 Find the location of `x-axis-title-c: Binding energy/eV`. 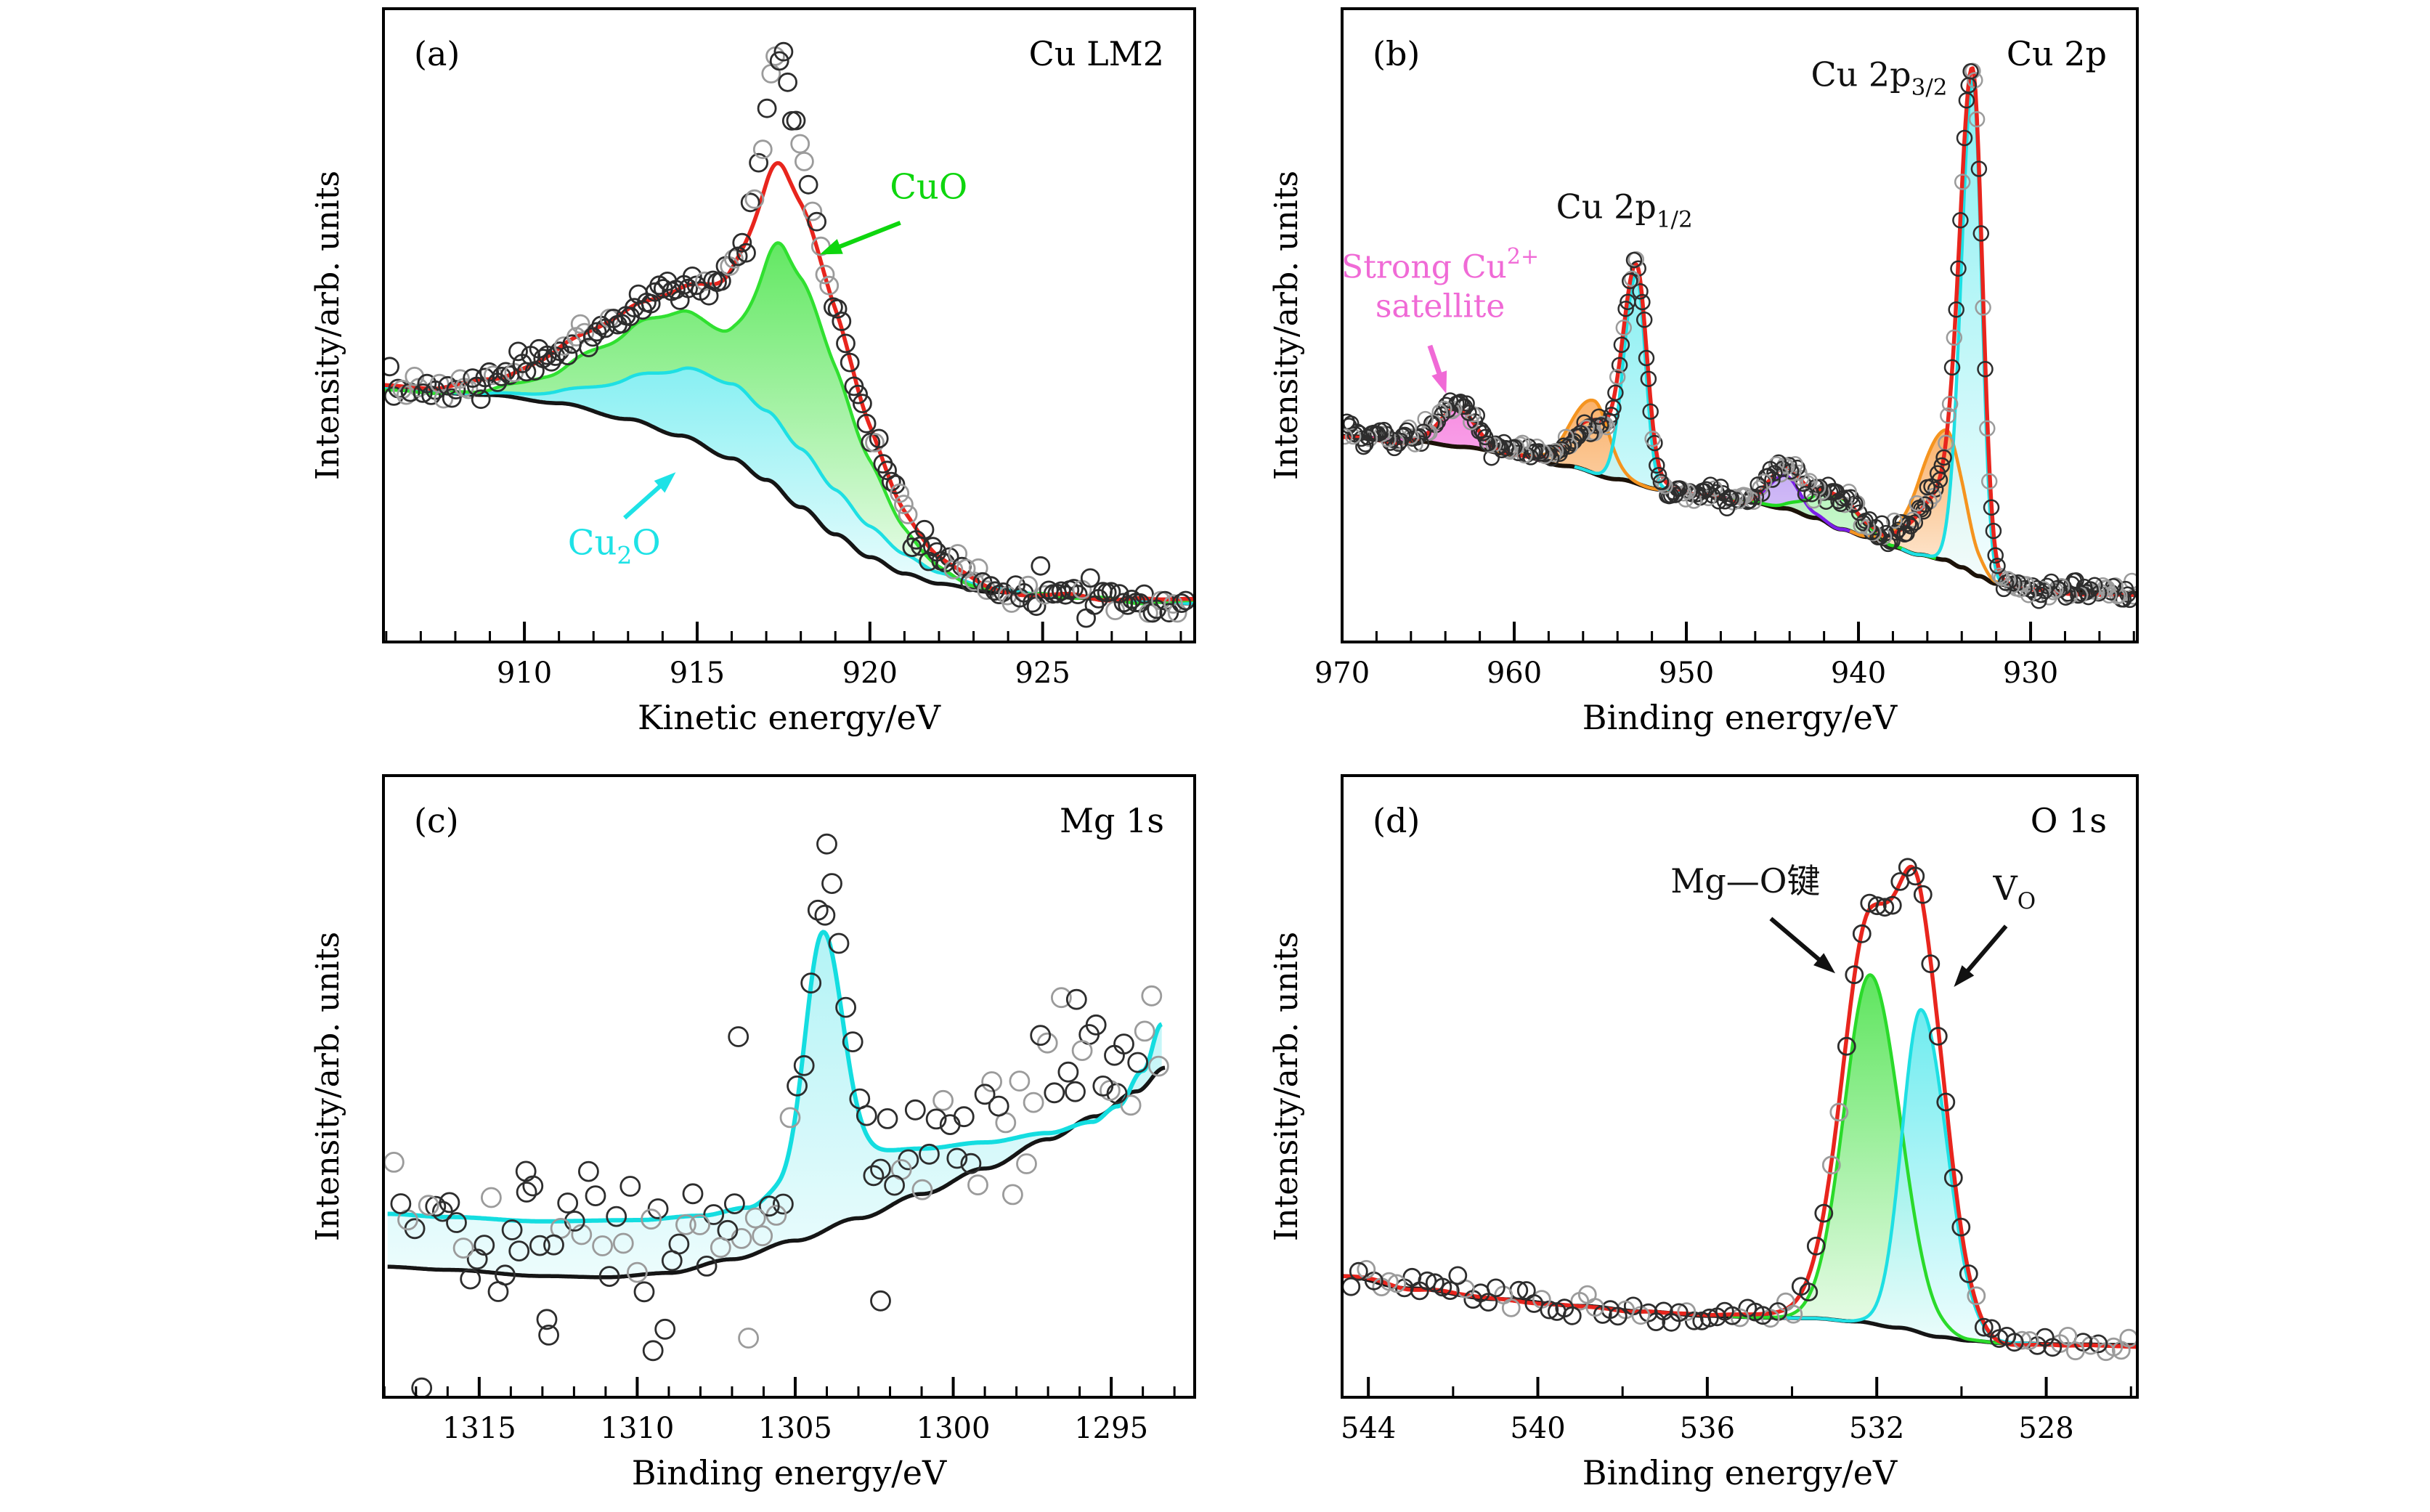

x-axis-title-c: Binding energy/eV is located at coordinates (789, 1472).